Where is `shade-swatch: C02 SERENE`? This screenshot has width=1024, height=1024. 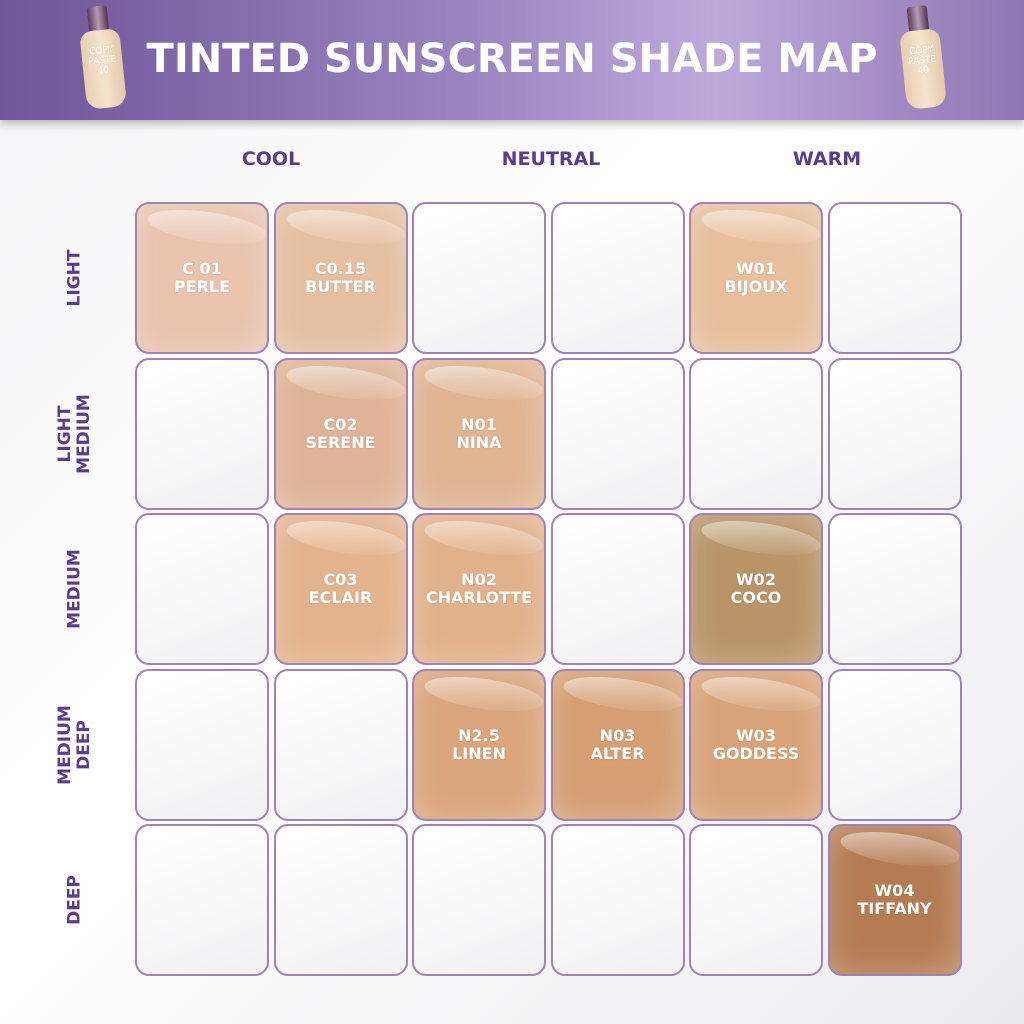 shade-swatch: C02 SERENE is located at coordinates (340, 433).